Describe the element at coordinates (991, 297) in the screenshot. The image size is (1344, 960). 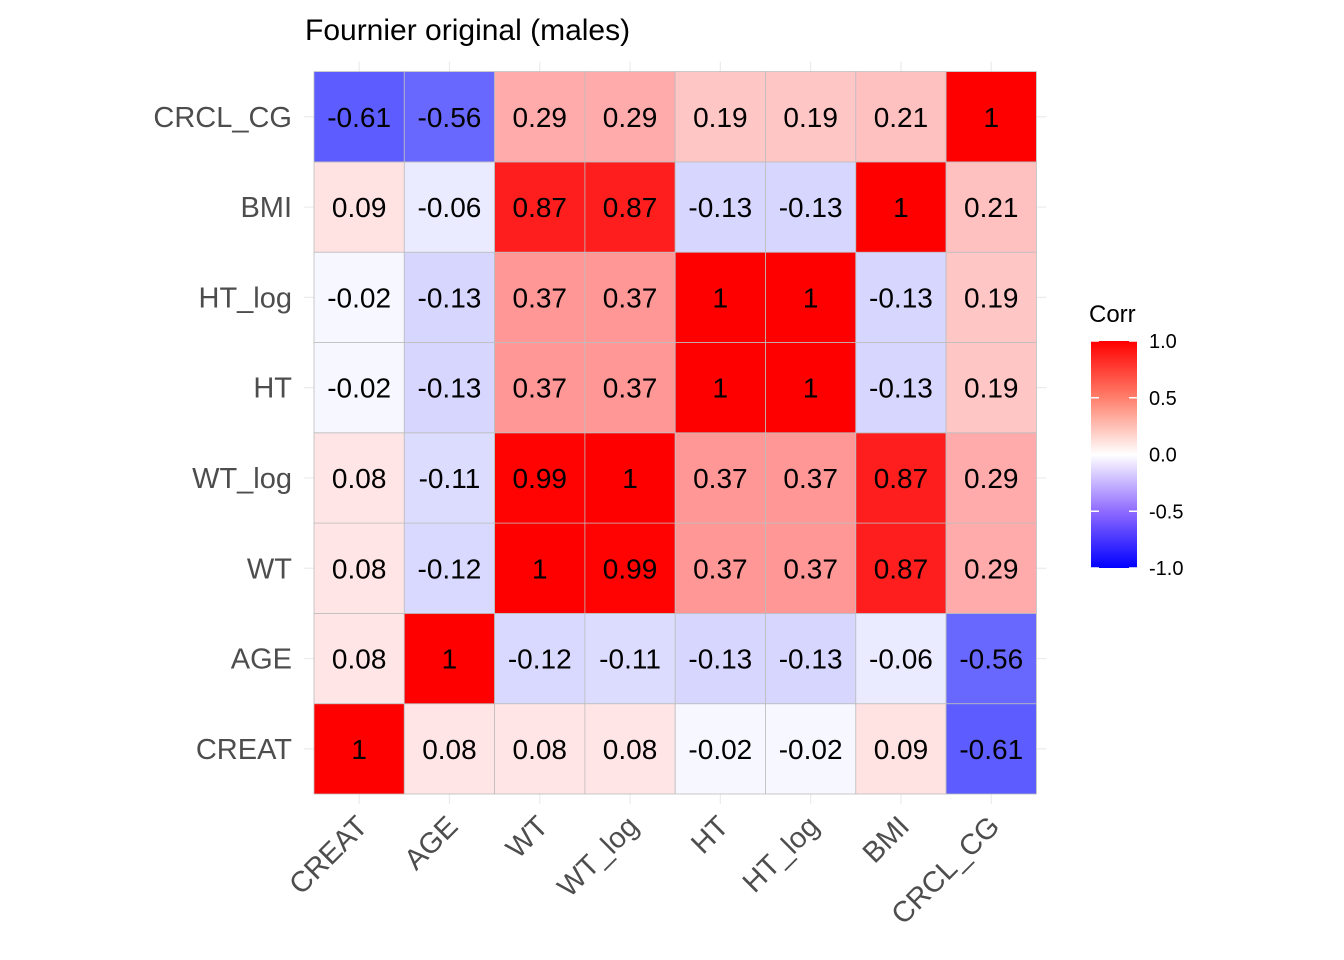
I see `cell-value-label: 0.19` at that location.